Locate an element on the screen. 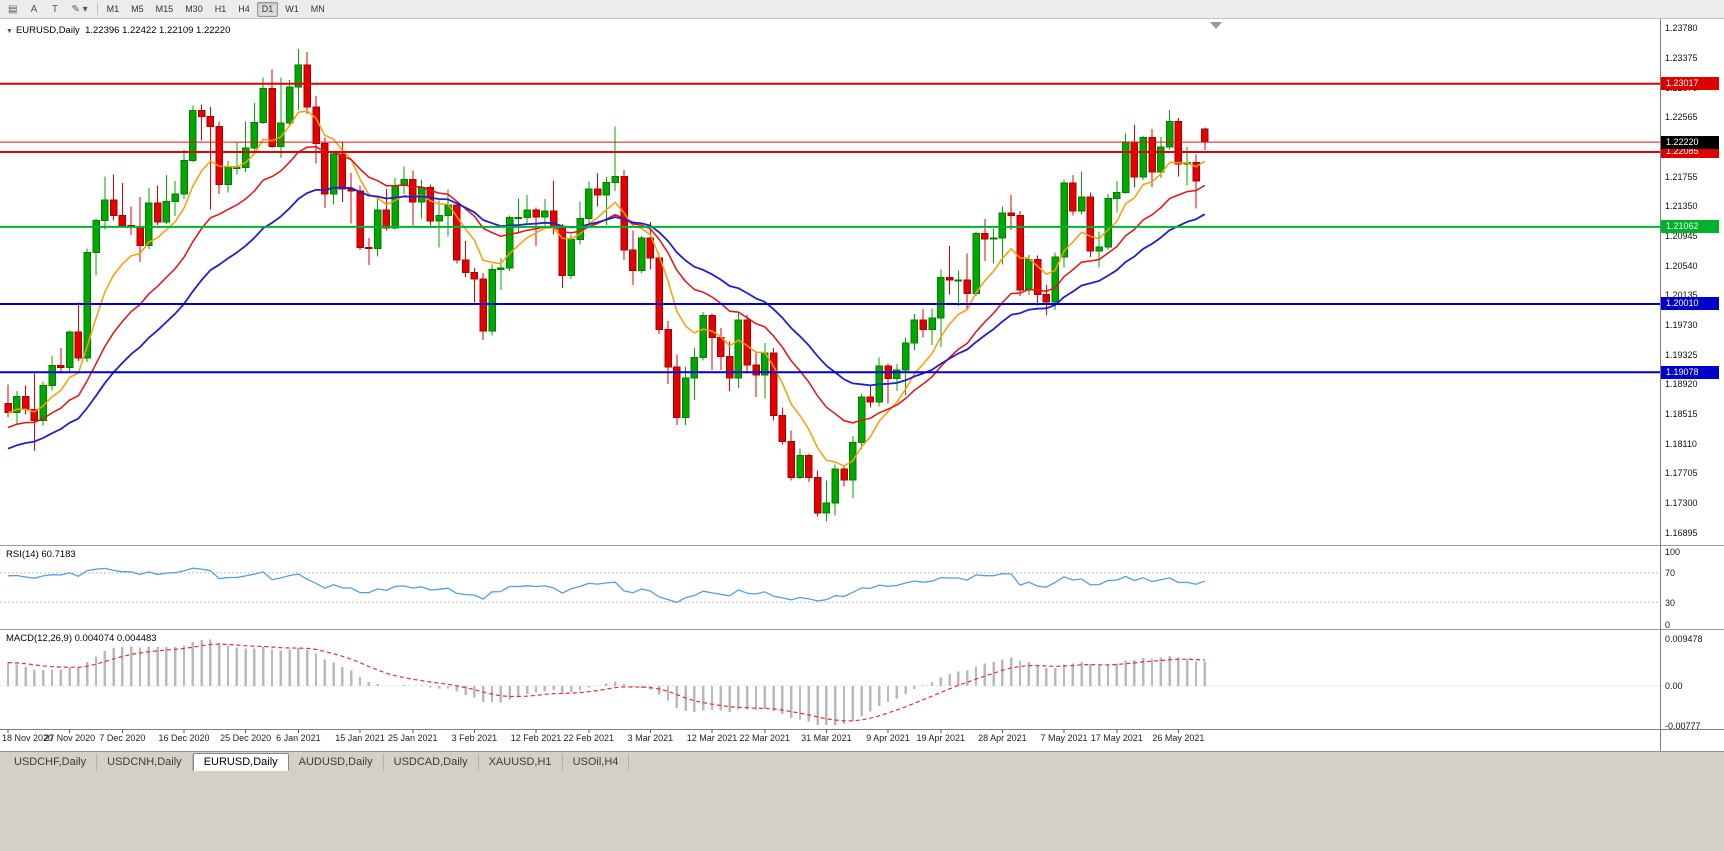  symbol-tab-AUDUSD: AUDUSD,Daily is located at coordinates (336, 762).